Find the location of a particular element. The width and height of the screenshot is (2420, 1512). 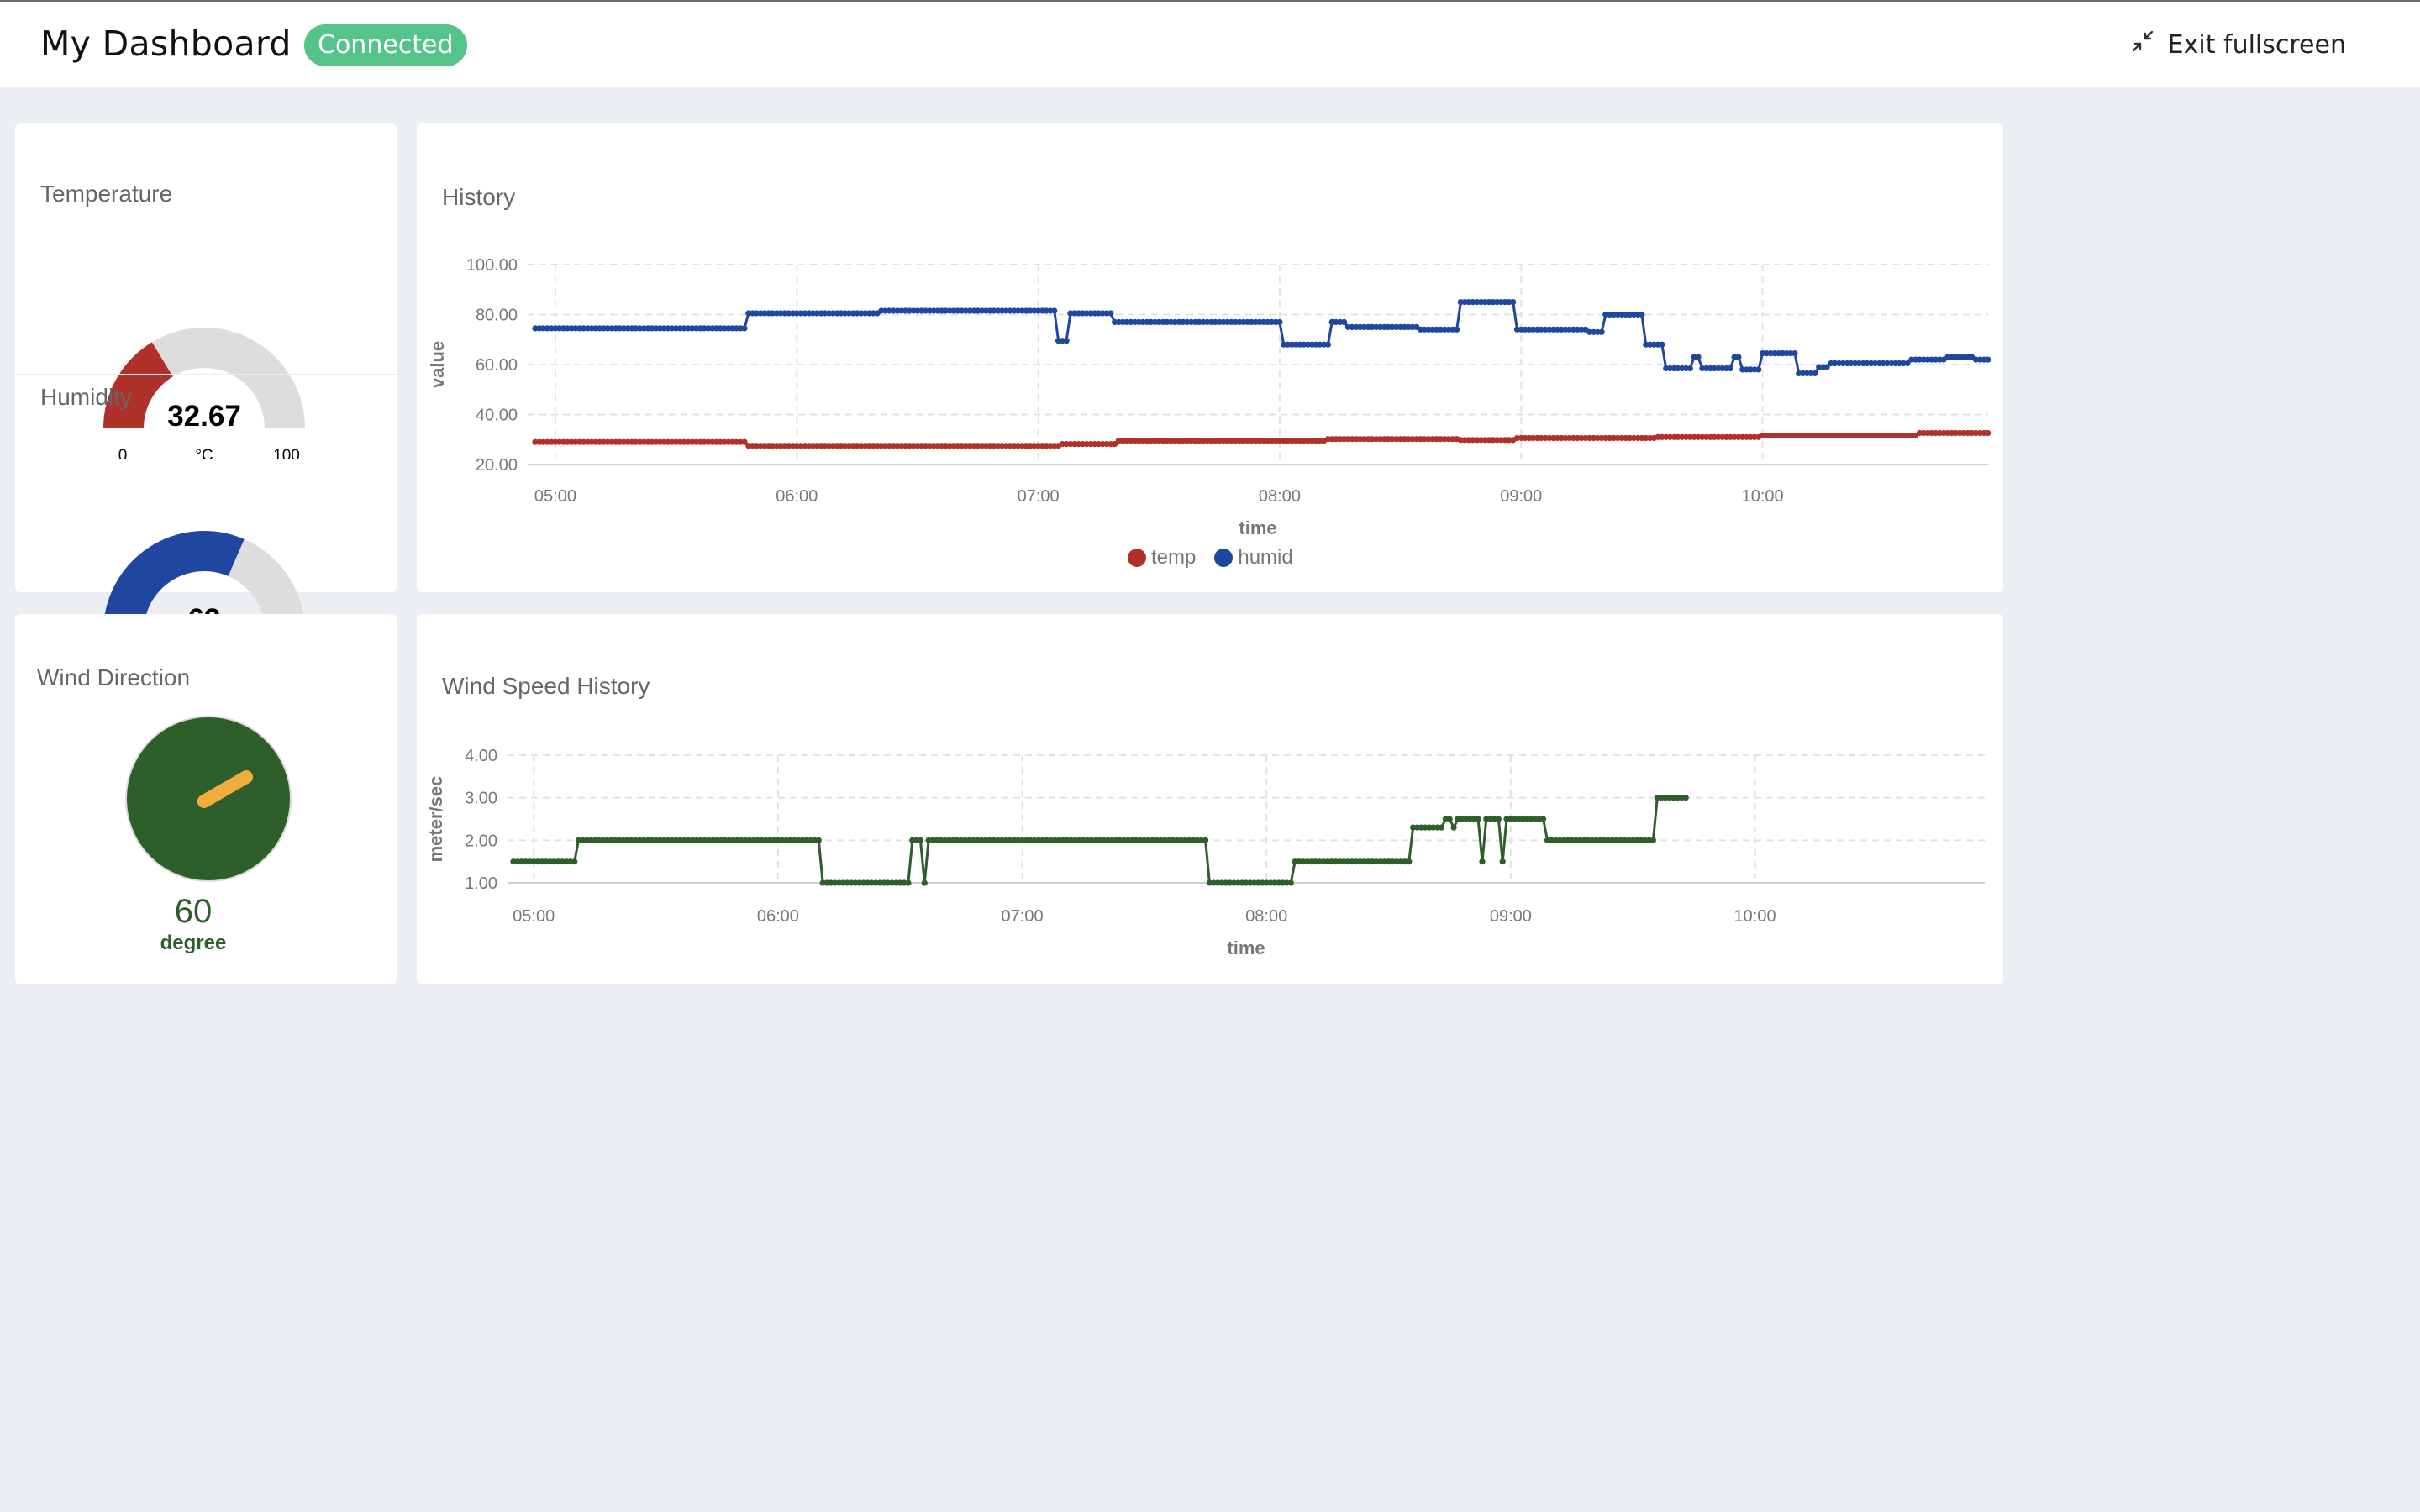

history-title: History is located at coordinates (479, 197).